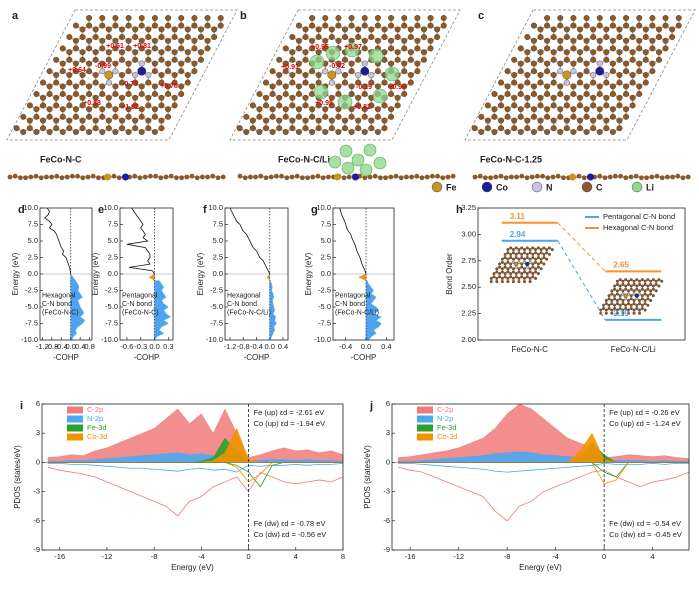 This screenshot has height=590, width=699. What do you see at coordinates (572, 177) in the screenshot?
I see `side-atom-fe` at bounding box center [572, 177].